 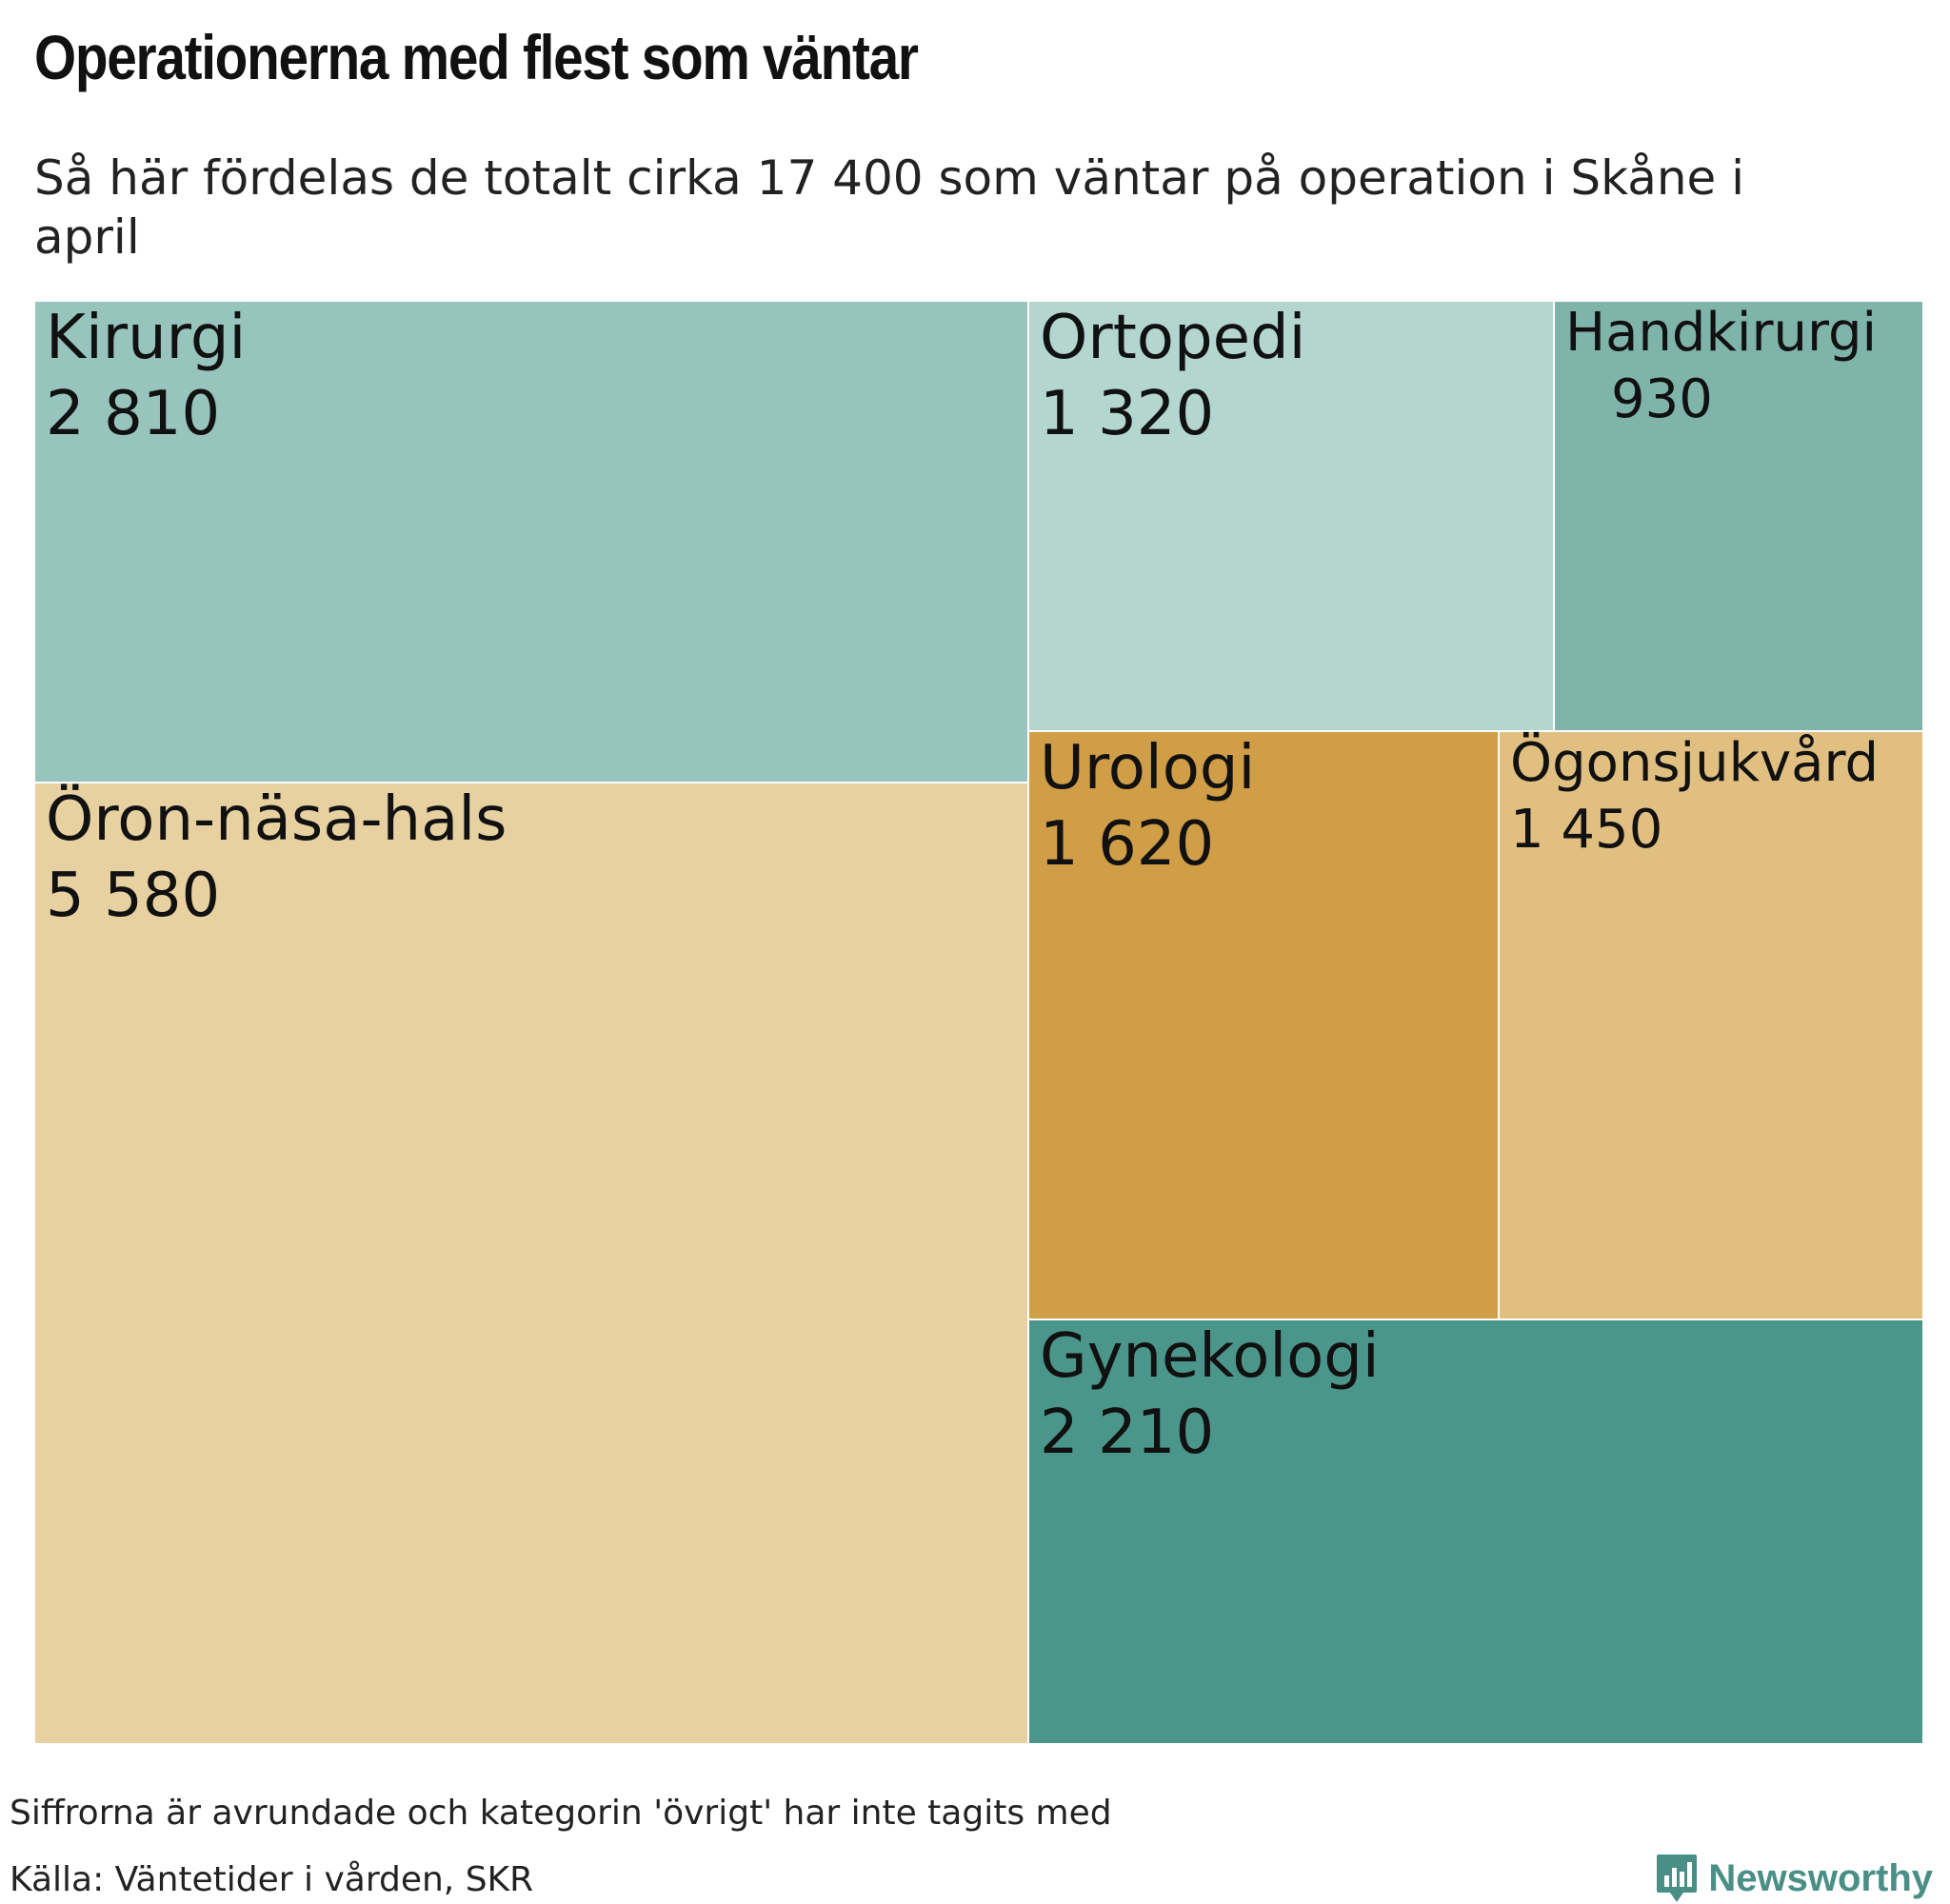 What do you see at coordinates (1127, 1433) in the screenshot?
I see `tile-value-label: 2 210` at bounding box center [1127, 1433].